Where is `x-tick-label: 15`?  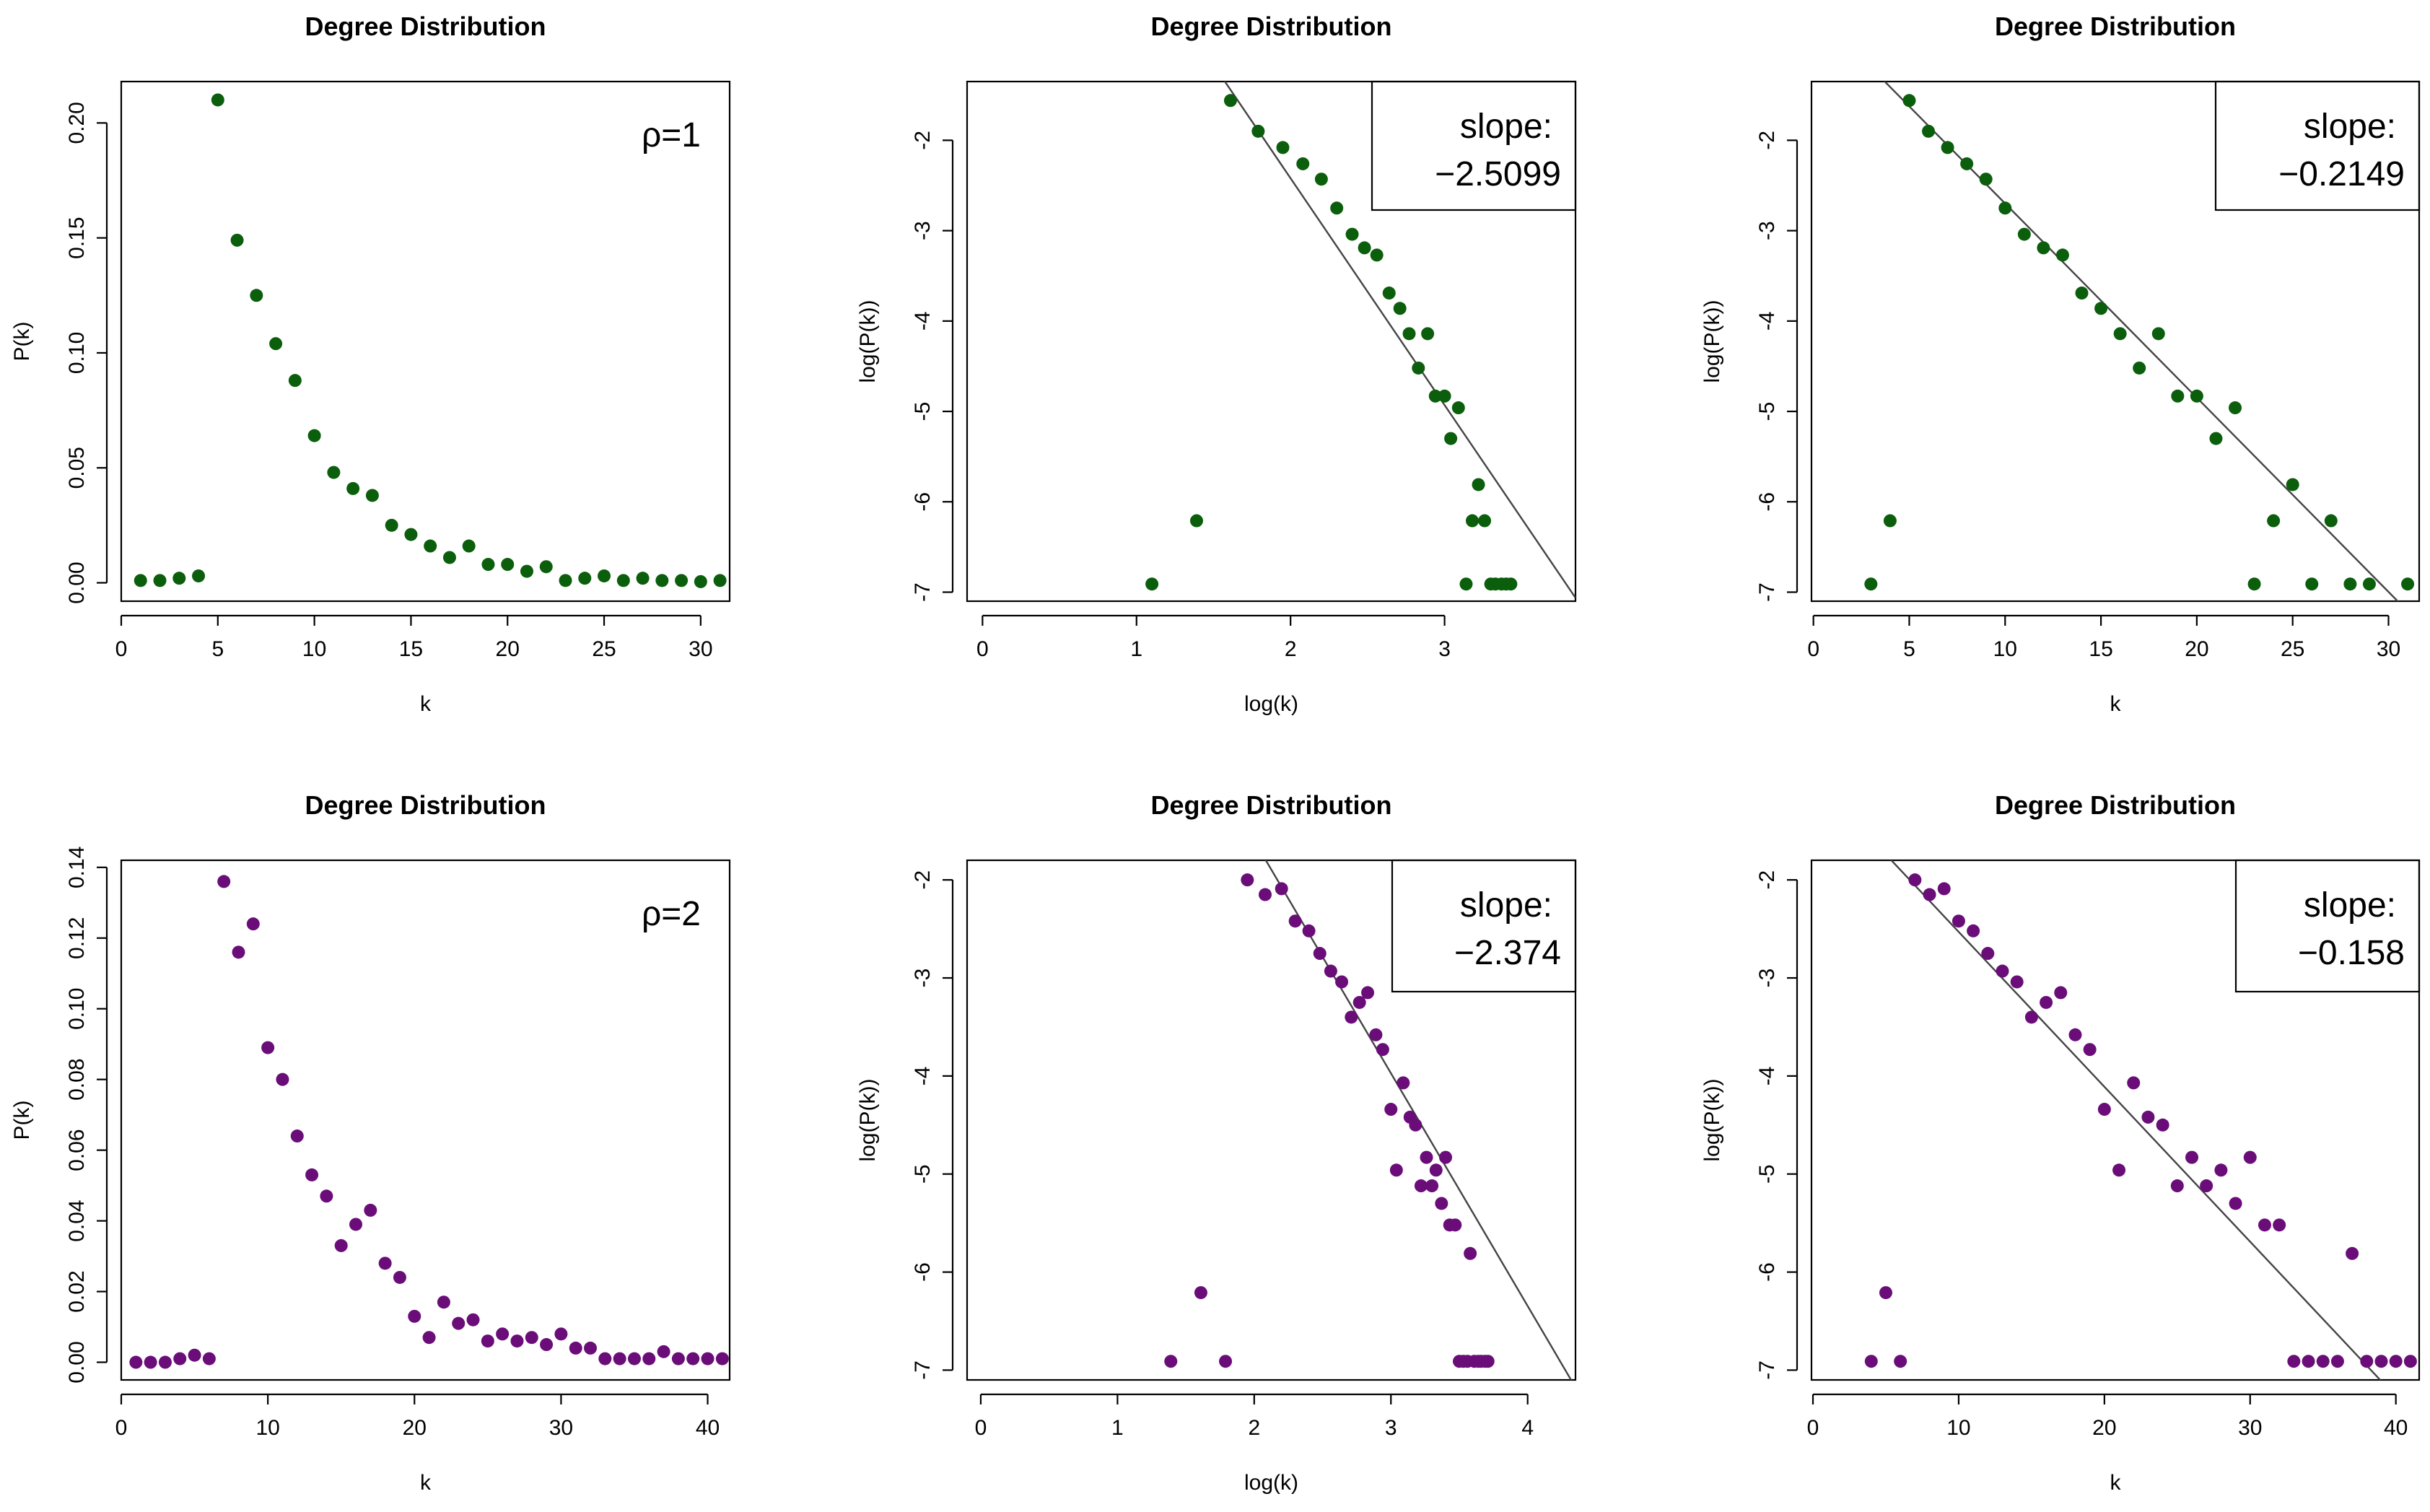 x-tick-label: 15 is located at coordinates (411, 649).